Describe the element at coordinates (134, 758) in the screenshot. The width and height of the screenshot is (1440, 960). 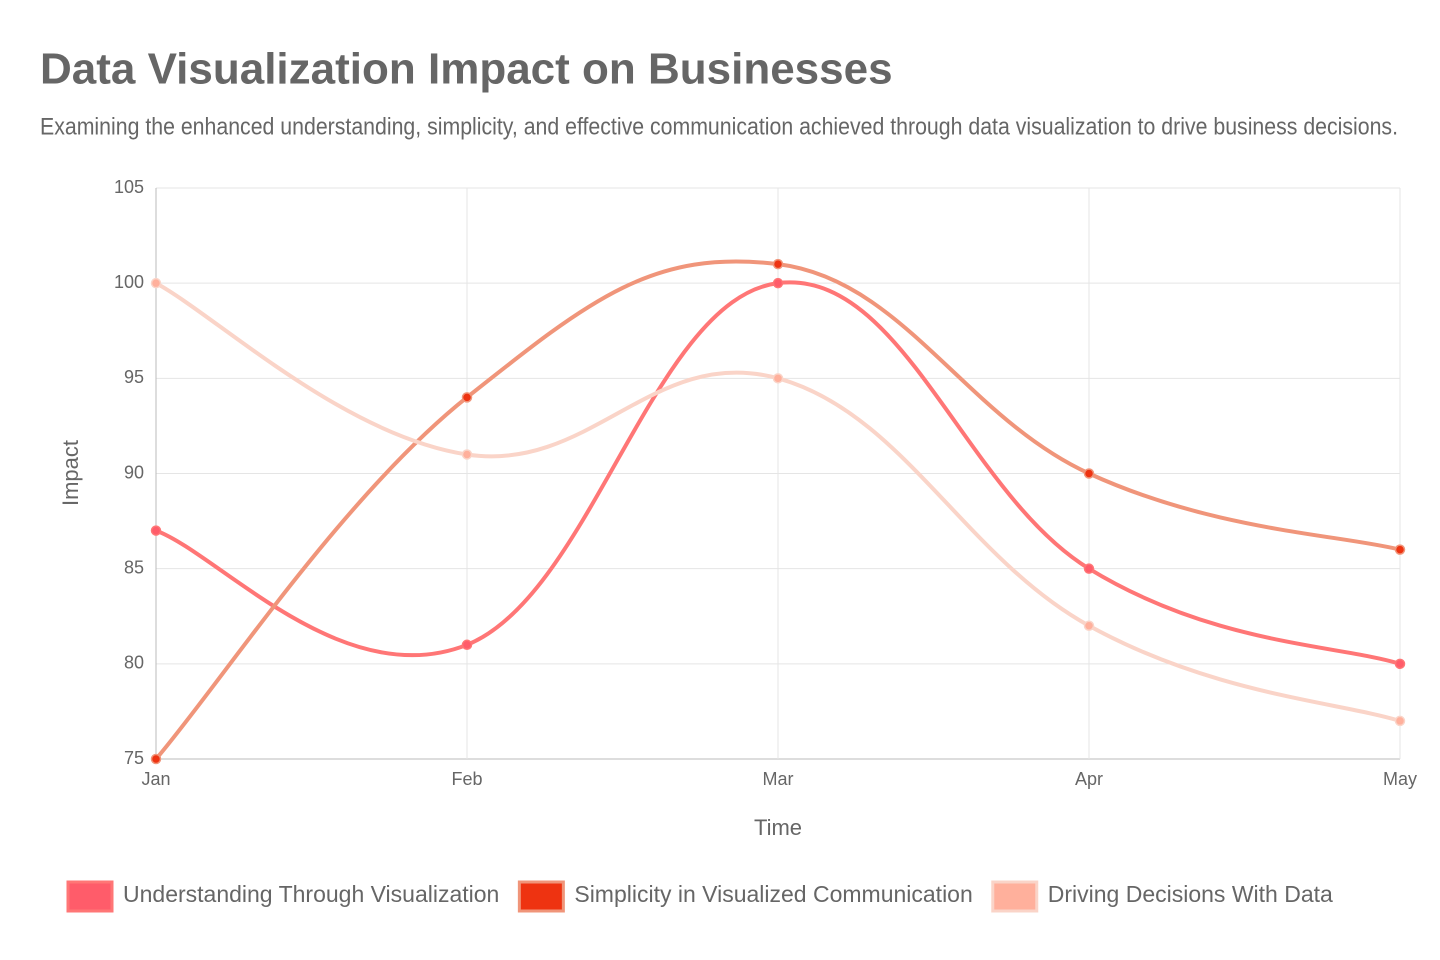
I see `y-tick-label: 75` at that location.